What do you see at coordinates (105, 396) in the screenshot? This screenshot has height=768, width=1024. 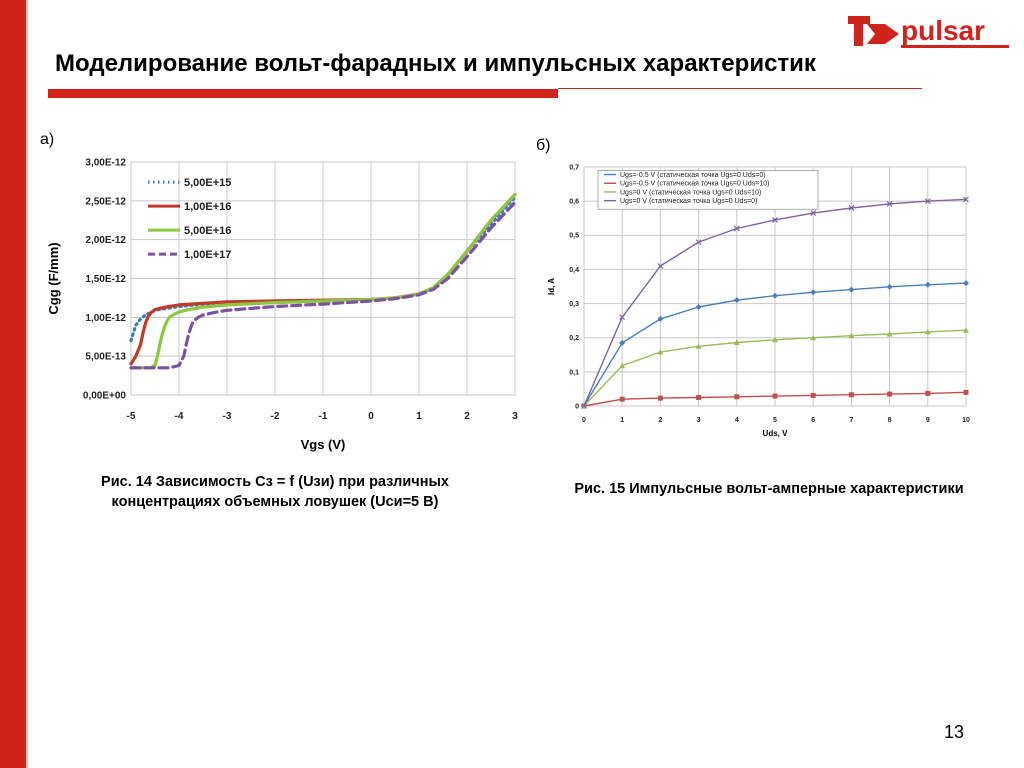 I see `y-tick-label: 0,00E+00` at bounding box center [105, 396].